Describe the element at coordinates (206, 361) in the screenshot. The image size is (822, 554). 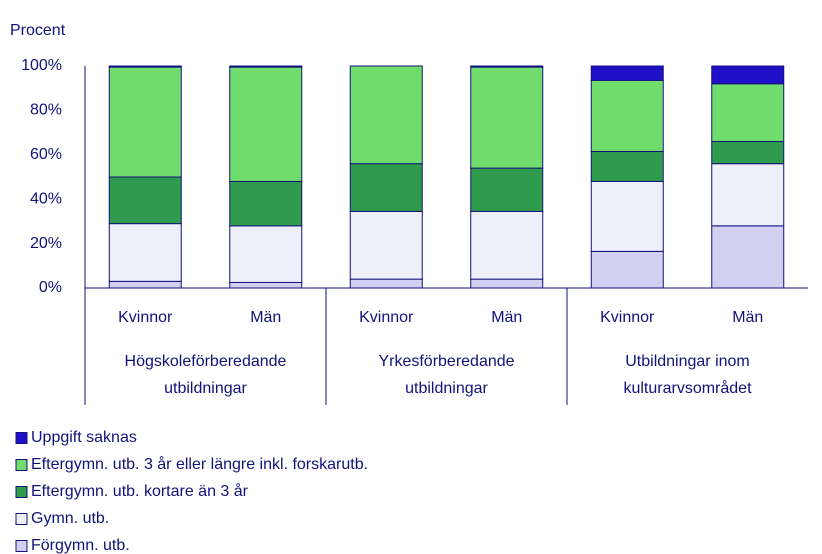
I see `group-label: Högskoleförberedande` at that location.